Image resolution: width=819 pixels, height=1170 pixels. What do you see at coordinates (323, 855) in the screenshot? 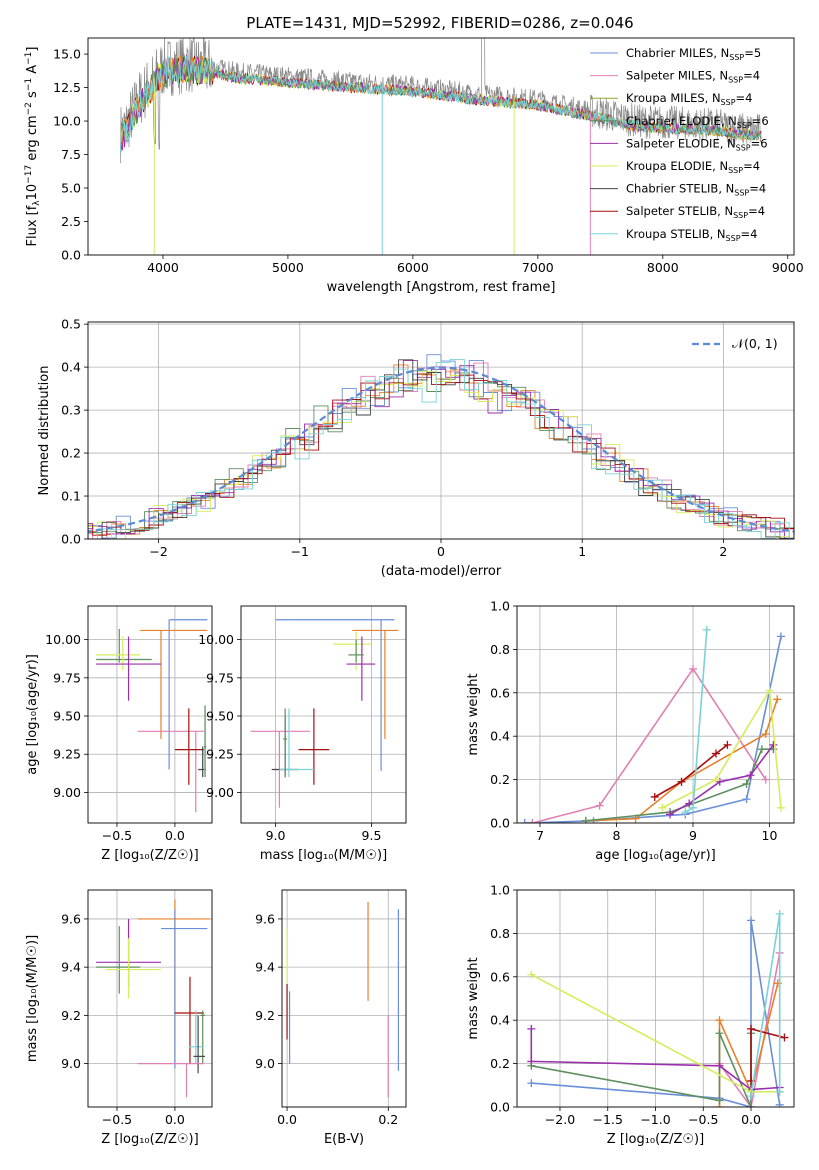
I see `x-axis-label: mass [log₁₀(M/M☉)]` at bounding box center [323, 855].